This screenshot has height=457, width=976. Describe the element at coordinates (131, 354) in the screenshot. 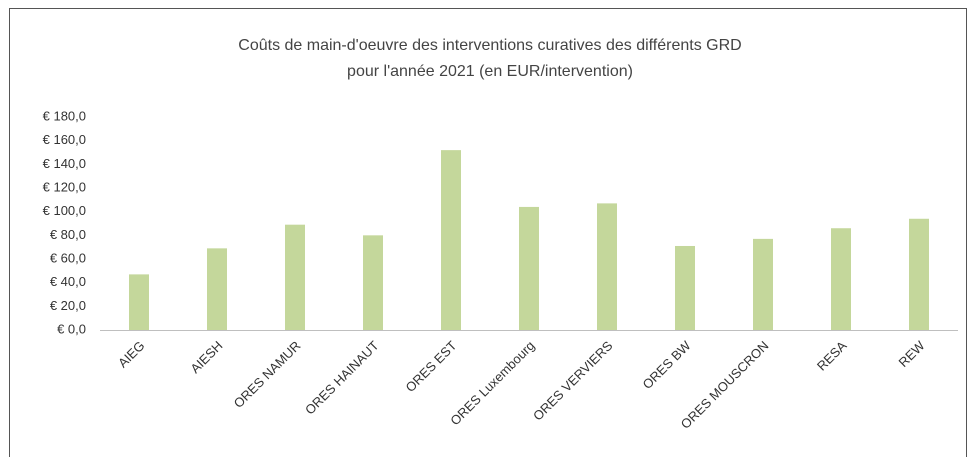

I see `x-tick-label: AIEG` at that location.